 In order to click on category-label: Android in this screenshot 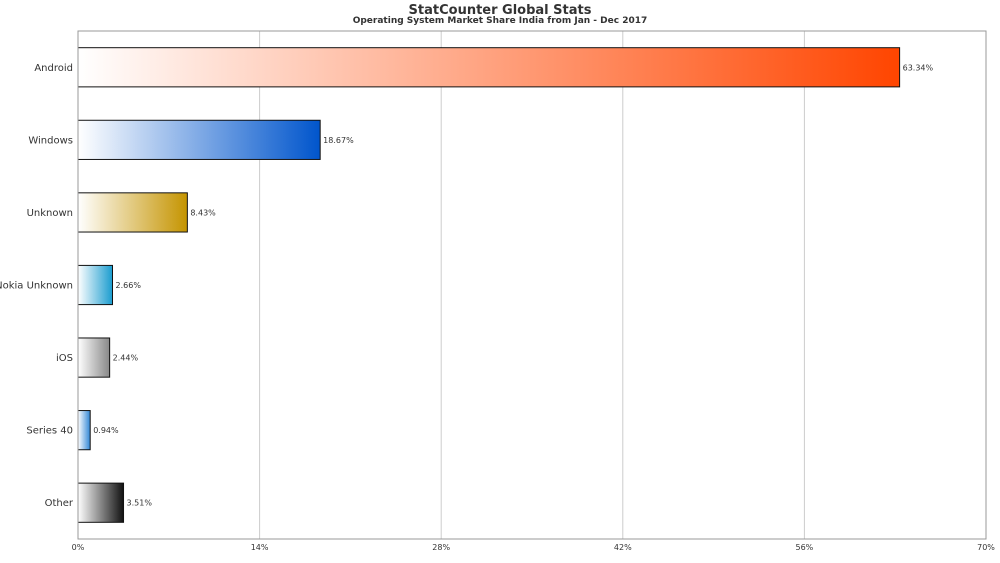, I will do `click(53, 68)`.